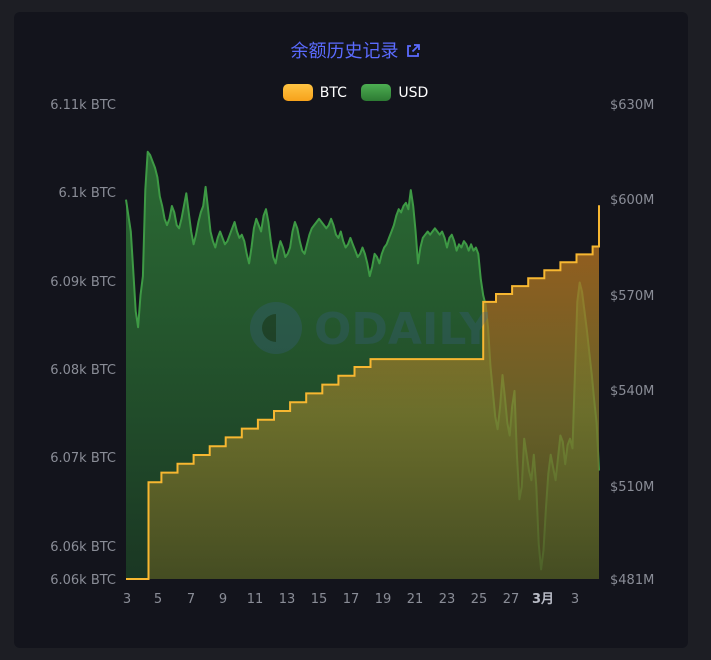 The height and width of the screenshot is (660, 711). I want to click on x-tick-label: 9, so click(223, 599).